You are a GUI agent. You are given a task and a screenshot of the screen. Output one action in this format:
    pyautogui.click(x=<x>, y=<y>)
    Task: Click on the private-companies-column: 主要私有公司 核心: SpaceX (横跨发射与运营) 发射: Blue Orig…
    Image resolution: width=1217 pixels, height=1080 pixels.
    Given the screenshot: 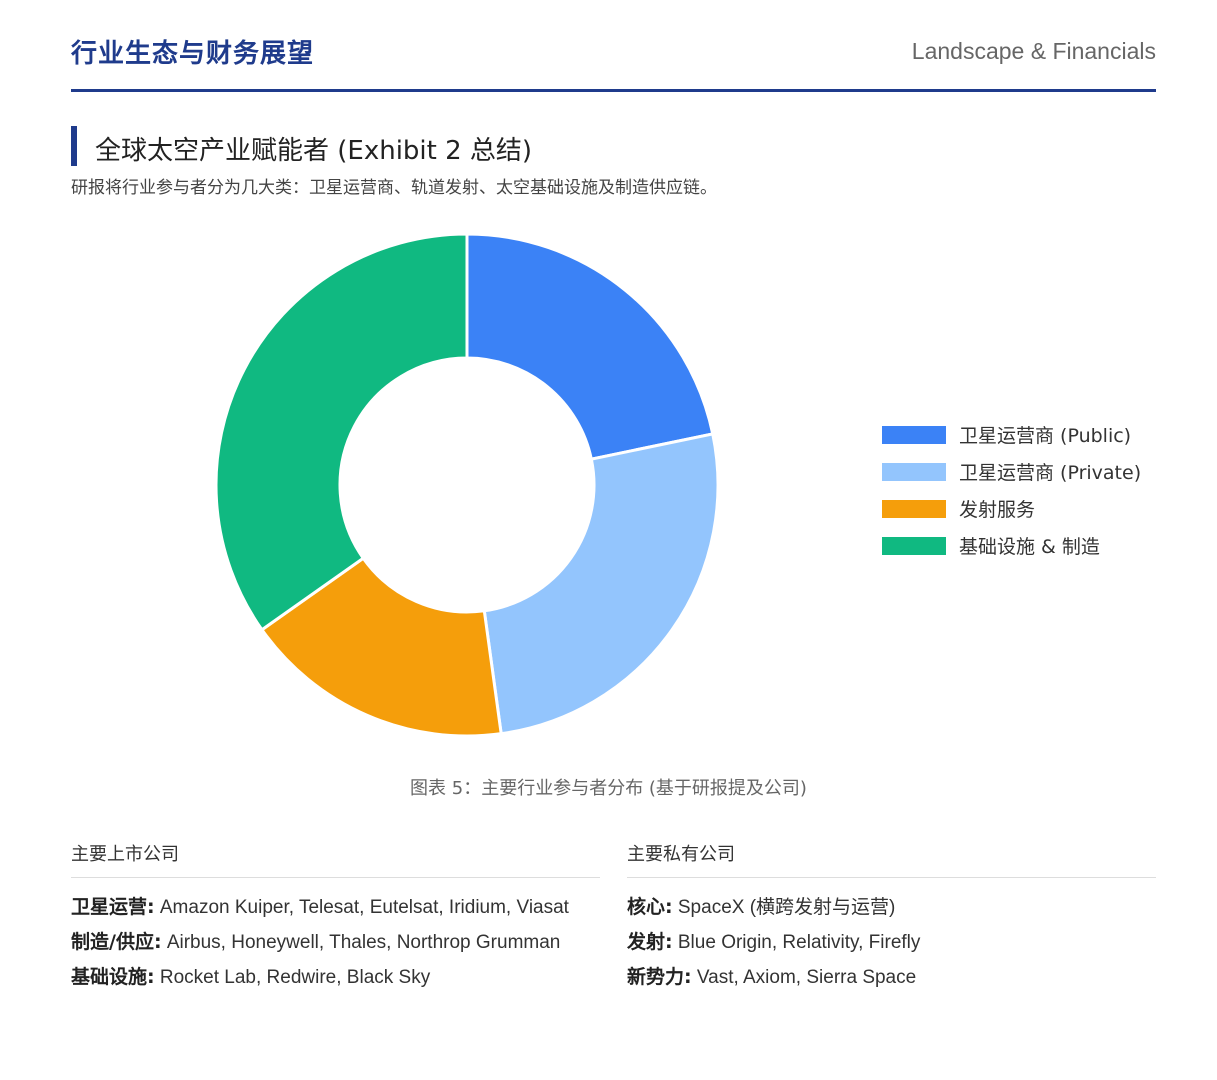 What is the action you would take?
    pyautogui.click(x=891, y=919)
    